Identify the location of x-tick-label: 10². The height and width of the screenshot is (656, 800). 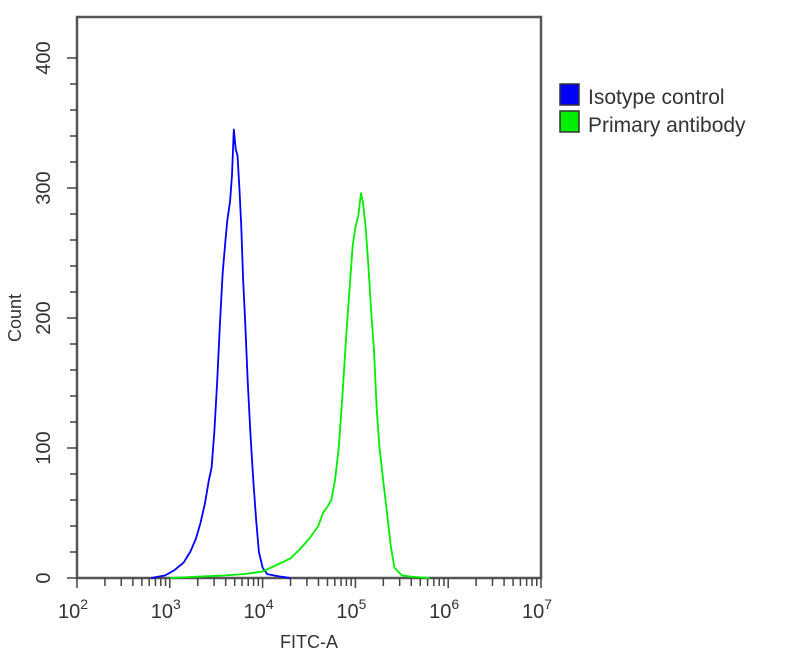
(73, 609).